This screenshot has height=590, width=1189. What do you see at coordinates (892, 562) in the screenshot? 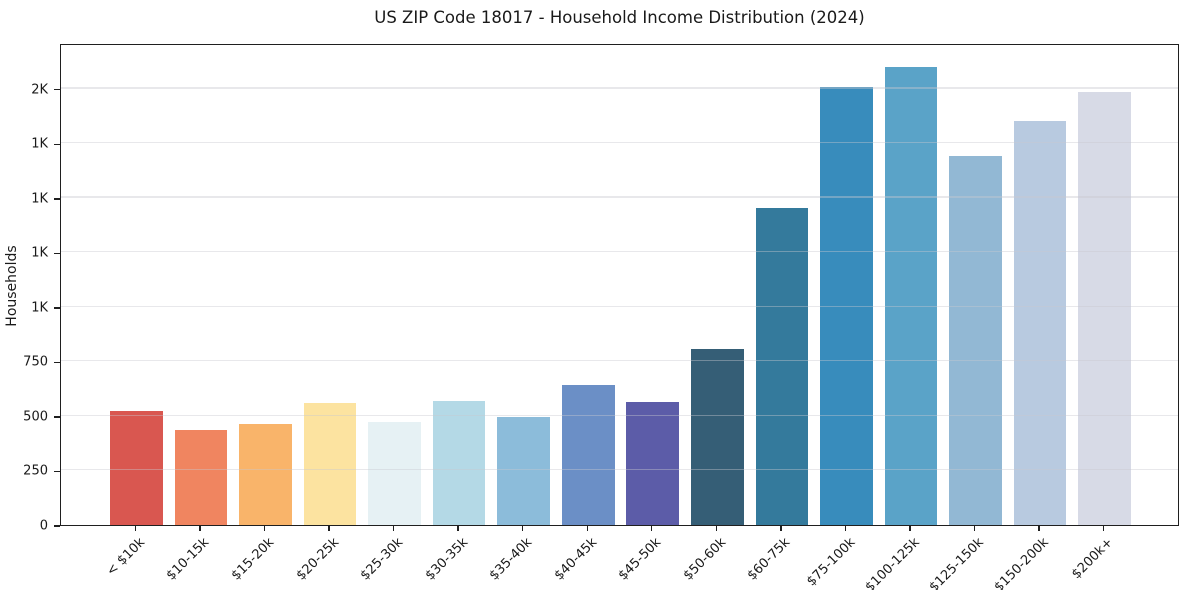
I see `x-tick-label: $100-125k` at bounding box center [892, 562].